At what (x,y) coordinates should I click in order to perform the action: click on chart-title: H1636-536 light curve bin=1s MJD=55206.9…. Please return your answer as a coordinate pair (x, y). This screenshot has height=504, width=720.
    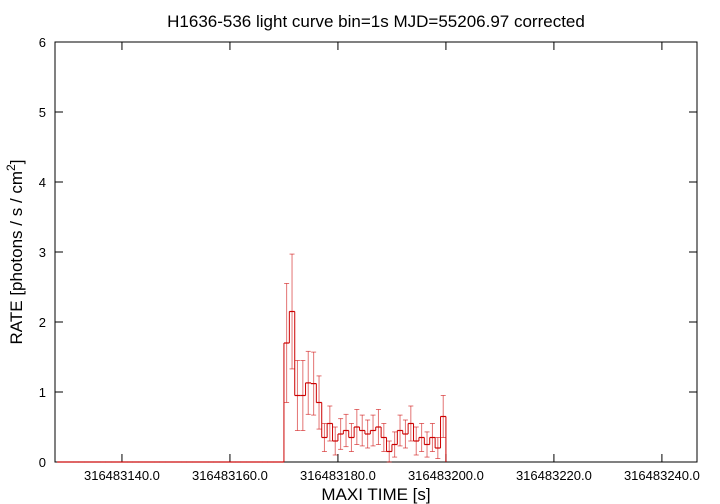
    Looking at the image, I should click on (376, 21).